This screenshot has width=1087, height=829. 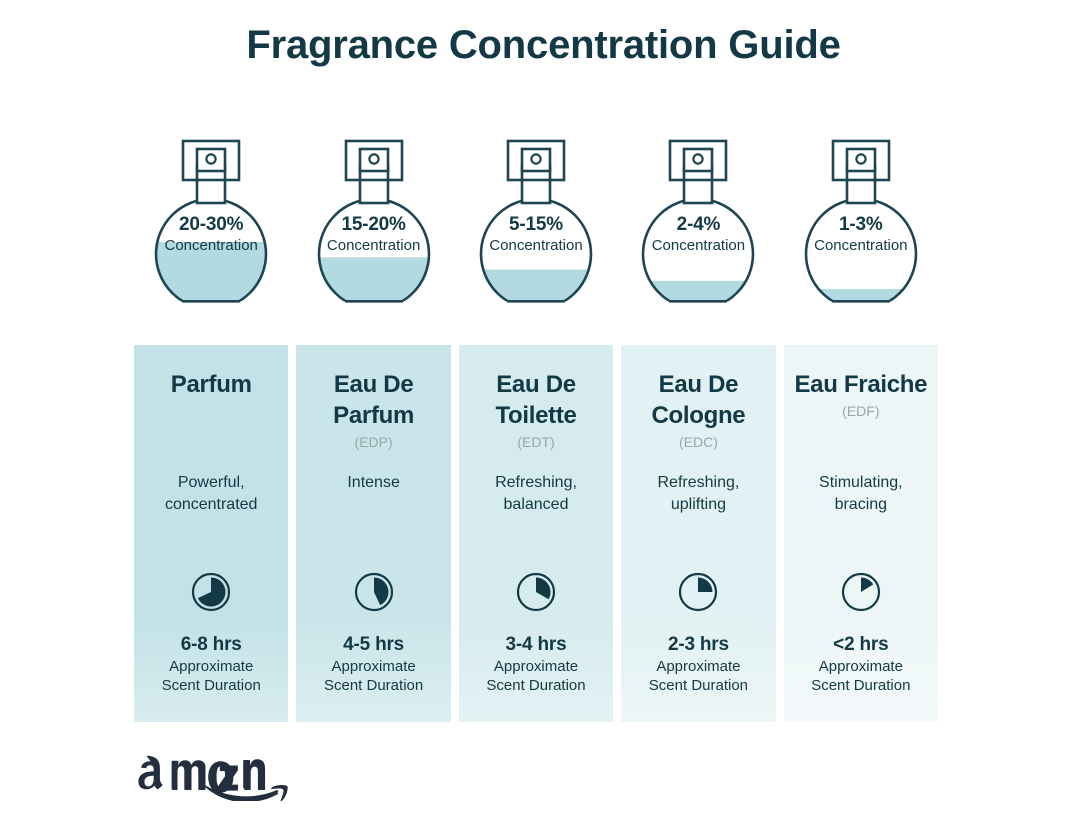 I want to click on duration-hours: 4-5 hrs, so click(x=374, y=644).